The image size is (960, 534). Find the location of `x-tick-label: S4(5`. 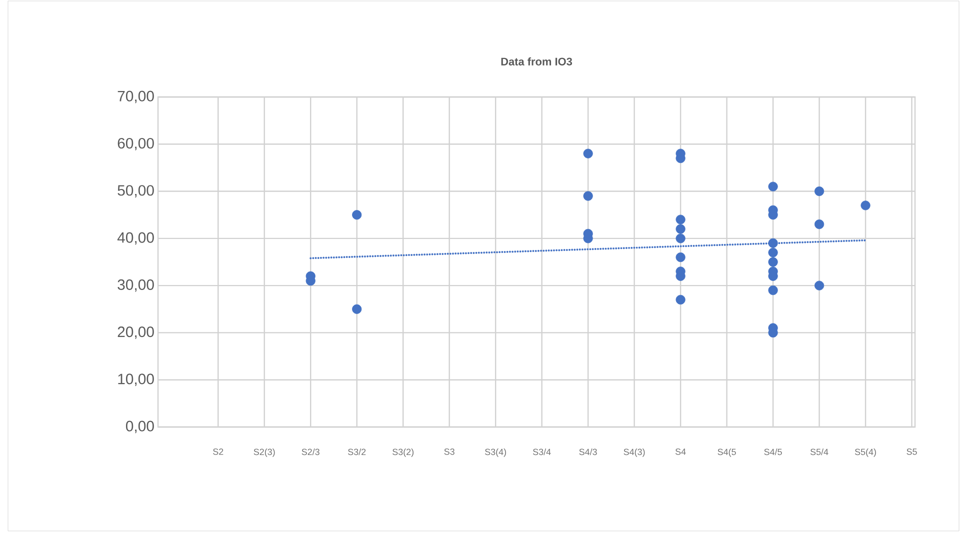

x-tick-label: S4(5 is located at coordinates (727, 452).